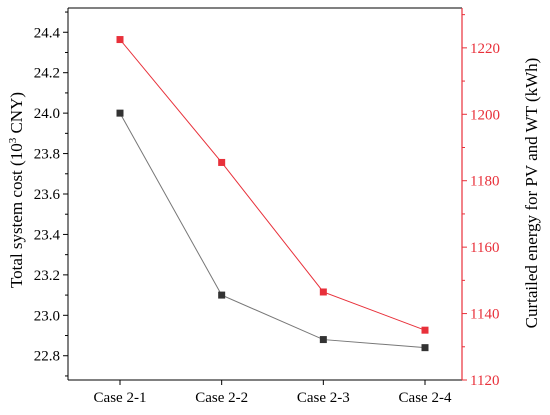 This screenshot has width=550, height=415. I want to click on y-right-tick-label: 1200, so click(485, 115).